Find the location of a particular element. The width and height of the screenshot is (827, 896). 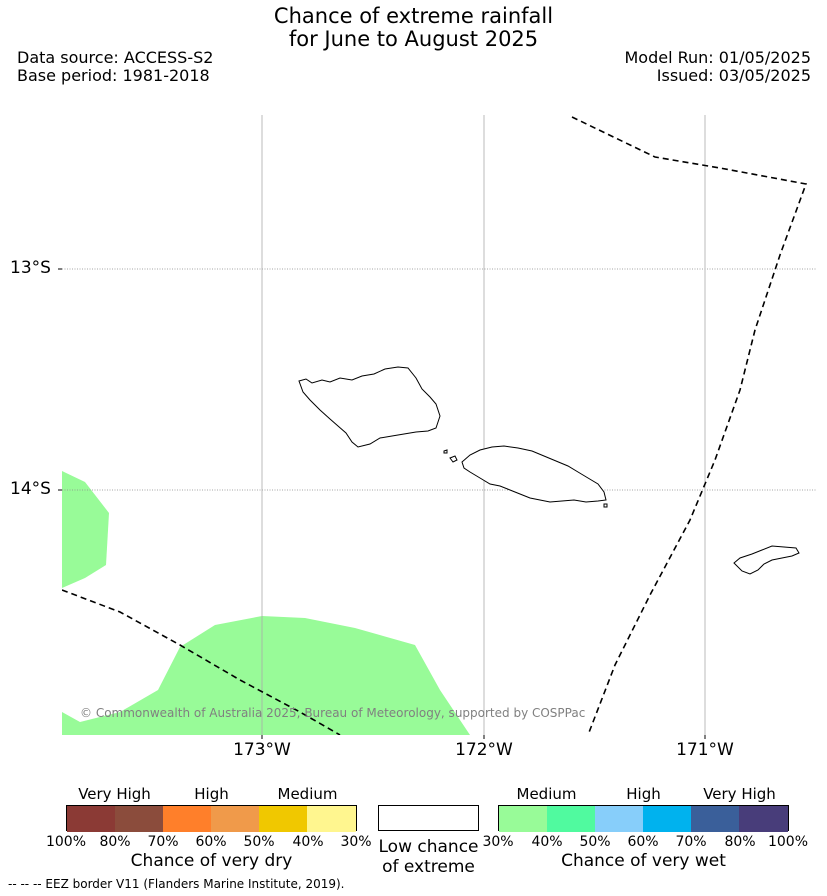

dry-category-high: High is located at coordinates (211, 794).